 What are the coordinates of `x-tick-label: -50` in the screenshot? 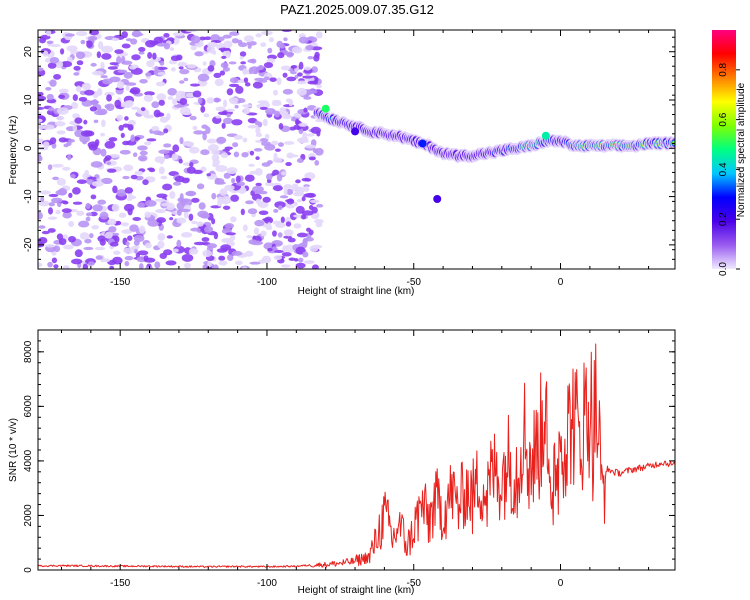 It's located at (414, 282).